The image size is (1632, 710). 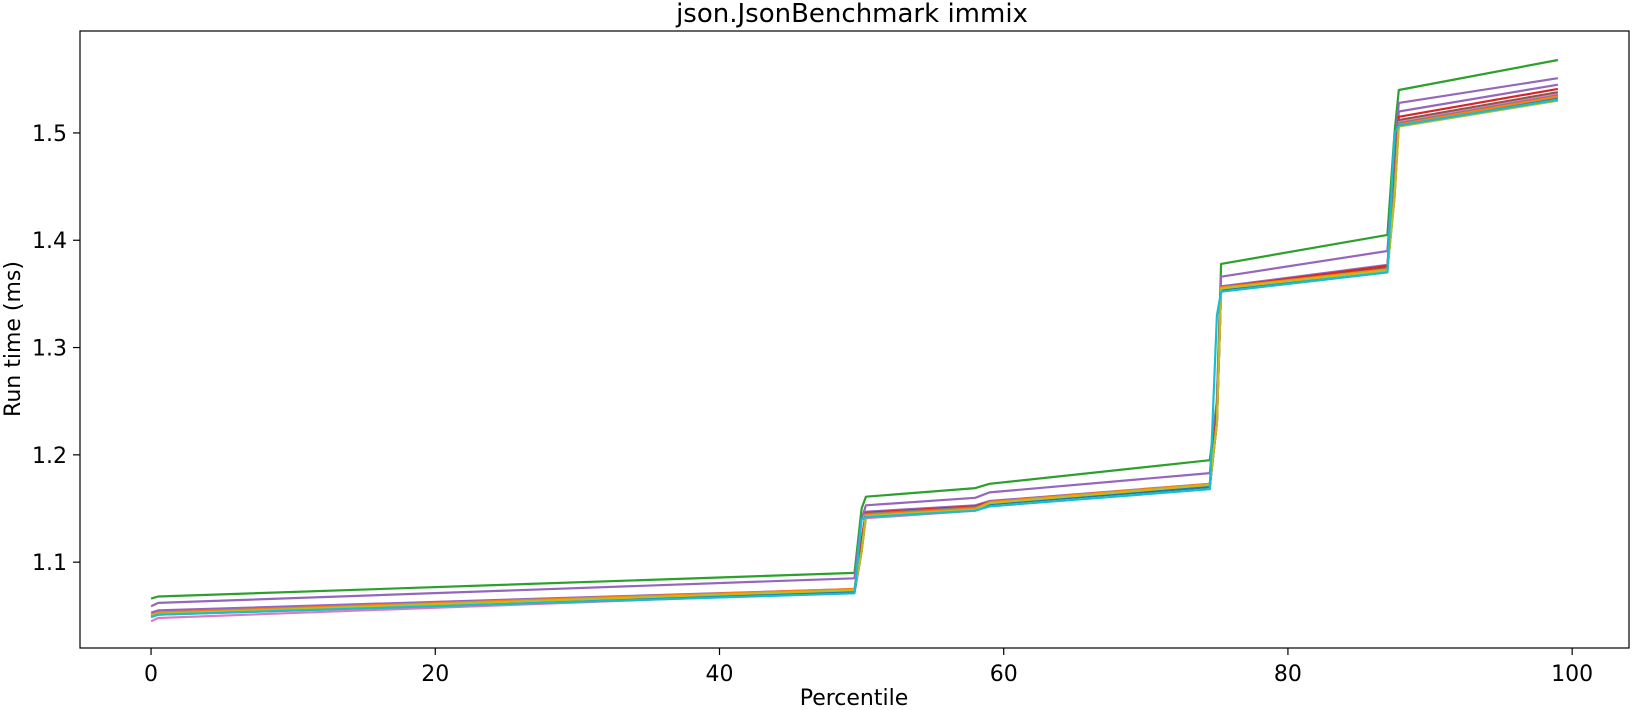 What do you see at coordinates (49, 456) in the screenshot?
I see `y-tick-label: 1.2` at bounding box center [49, 456].